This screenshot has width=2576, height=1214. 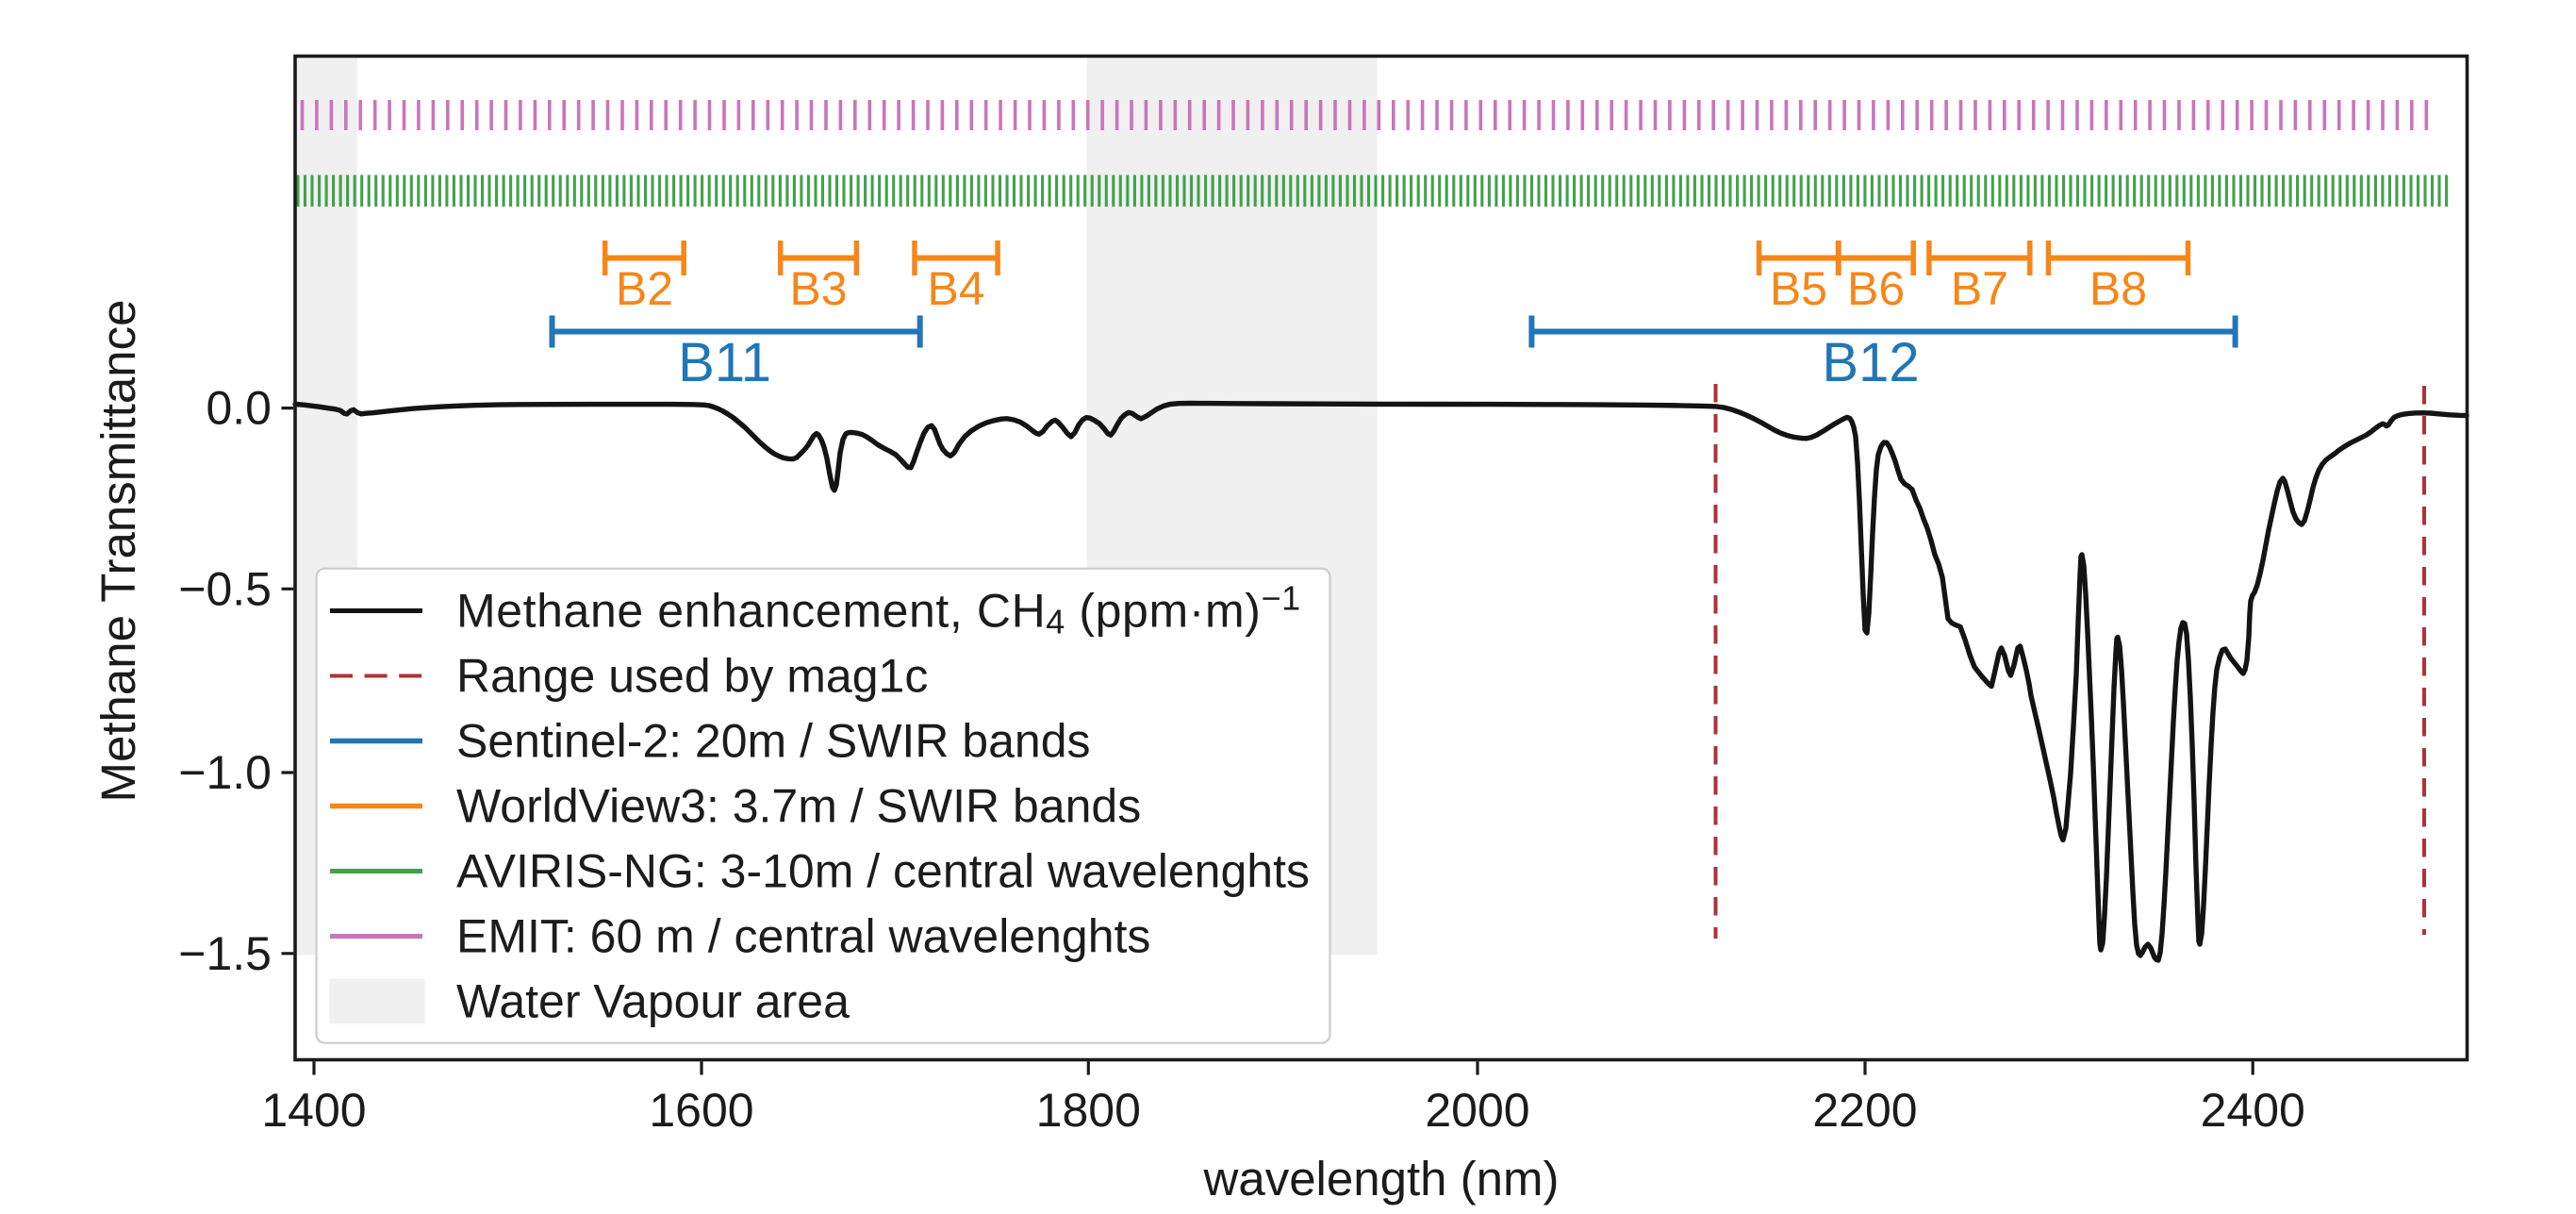 I want to click on svg-text: 1600, so click(x=701, y=1110).